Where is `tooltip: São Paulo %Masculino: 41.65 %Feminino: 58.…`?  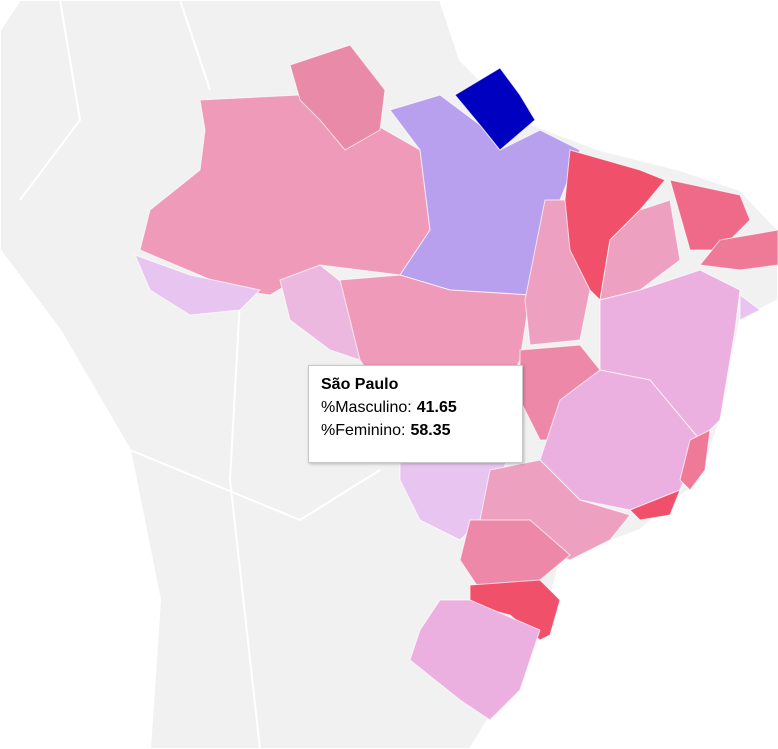
tooltip: São Paulo %Masculino: 41.65 %Feminino: 58.… is located at coordinates (415, 414).